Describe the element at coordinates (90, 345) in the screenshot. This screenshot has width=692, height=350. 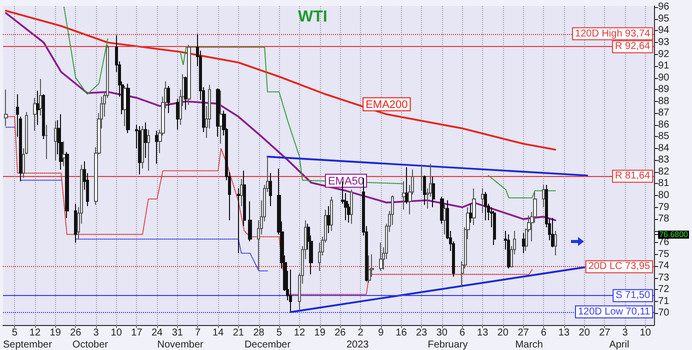
I see `text: October` at that location.